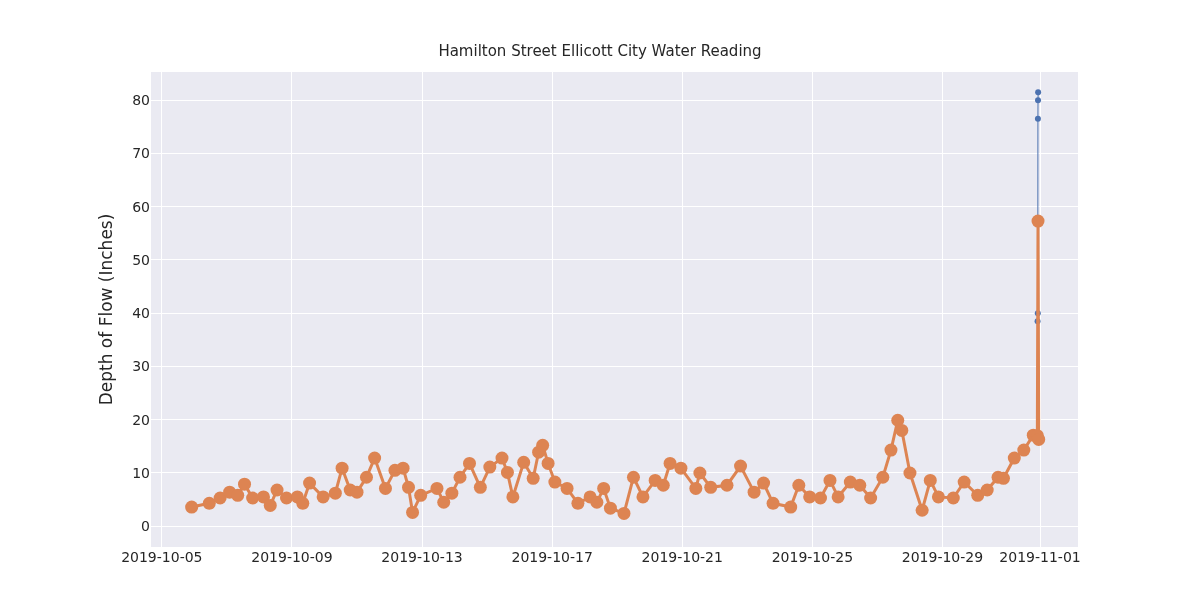 This screenshot has width=1200, height=600. Describe the element at coordinates (105, 309) in the screenshot. I see `y-axis-title: Depth of Flow (Inches)` at that location.